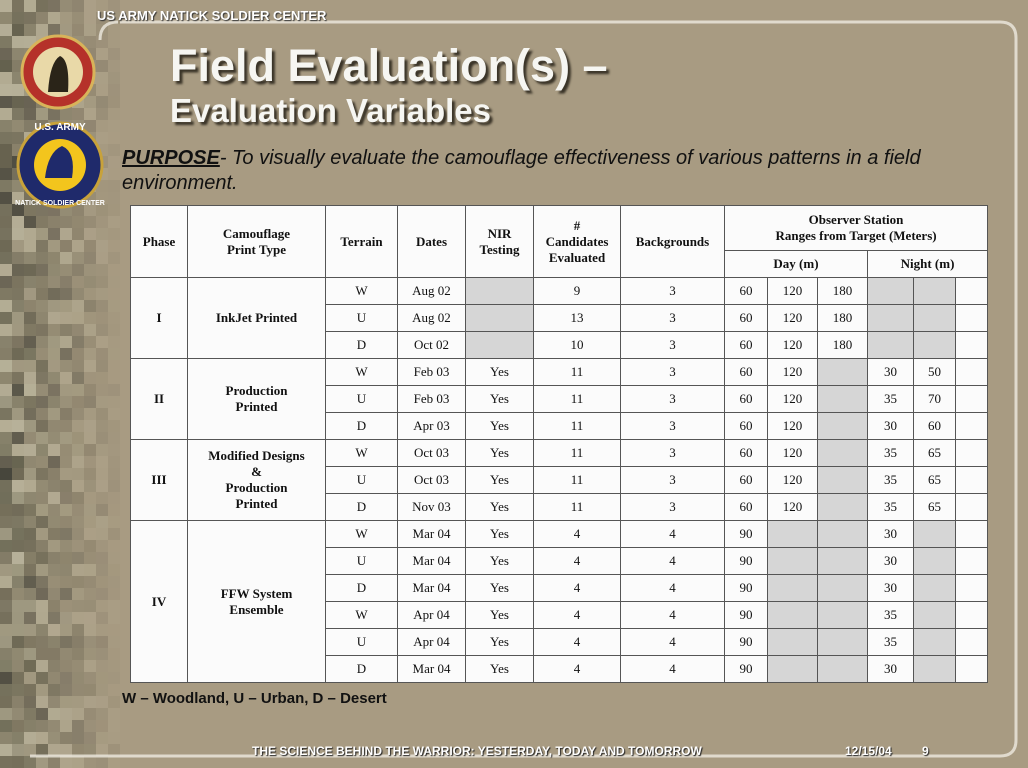 Image resolution: width=1028 pixels, height=768 pixels. I want to click on table-cell: 180, so click(842, 345).